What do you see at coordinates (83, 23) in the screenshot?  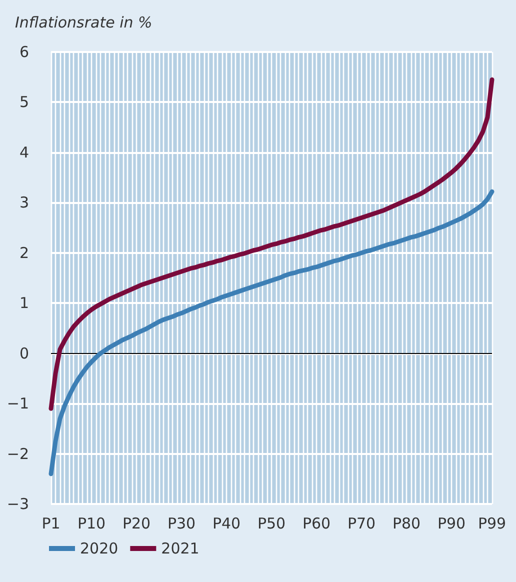 I see `y-axis-title: Inflationsrate in %` at bounding box center [83, 23].